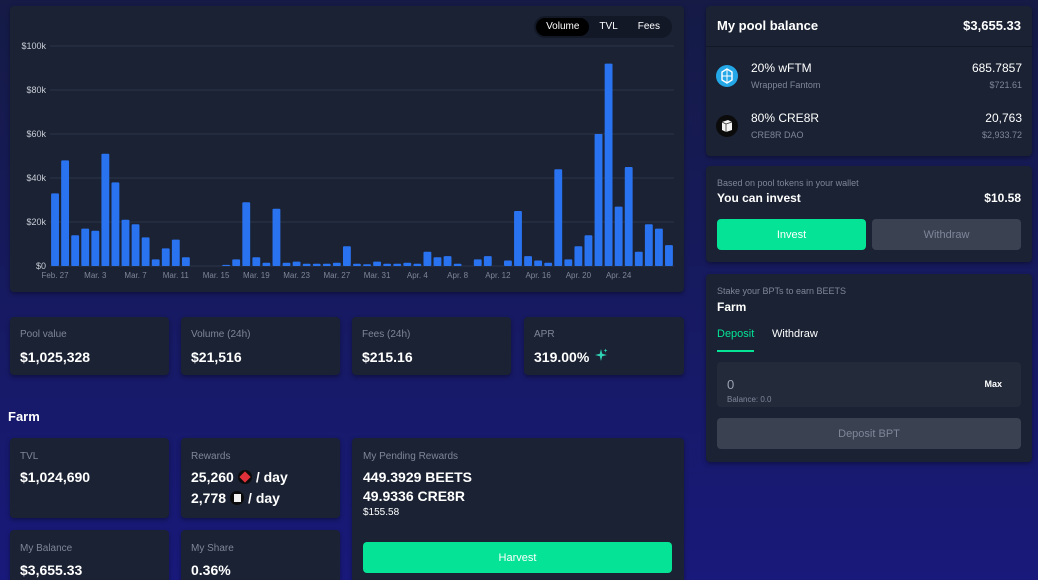 This screenshot has height=580, width=1038. I want to click on token-usd: $721.61, so click(1005, 85).